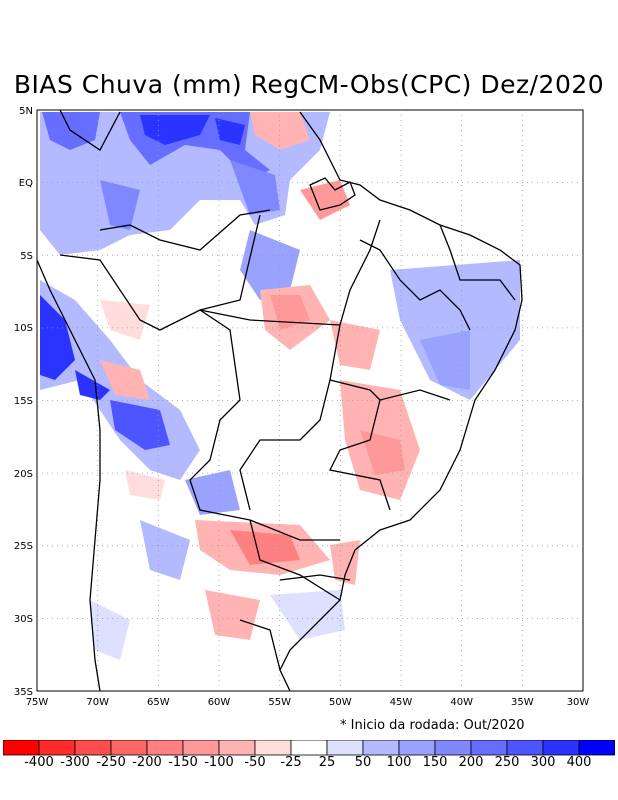  What do you see at coordinates (147, 762) in the screenshot?
I see `colorbar-label: -200` at bounding box center [147, 762].